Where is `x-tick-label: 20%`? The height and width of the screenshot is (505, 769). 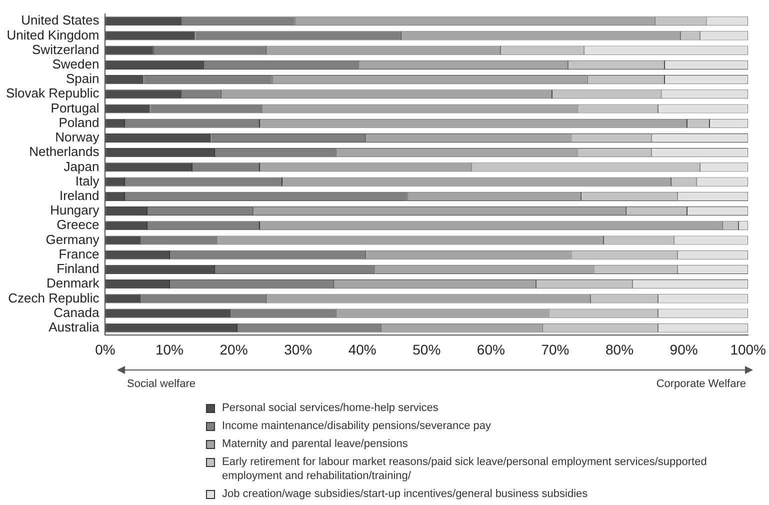 x-tick-label: 20% is located at coordinates (234, 349).